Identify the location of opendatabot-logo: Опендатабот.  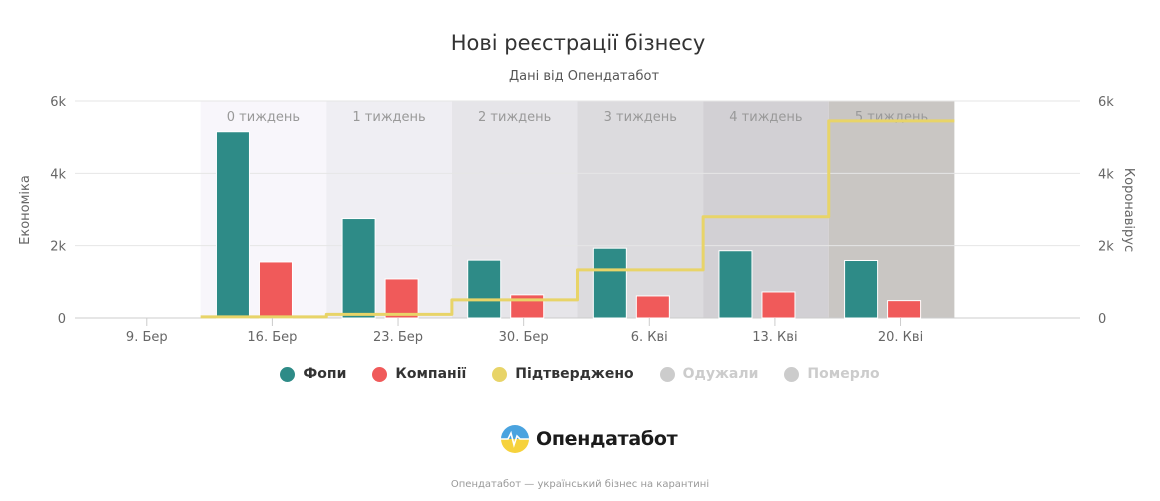
(589, 439).